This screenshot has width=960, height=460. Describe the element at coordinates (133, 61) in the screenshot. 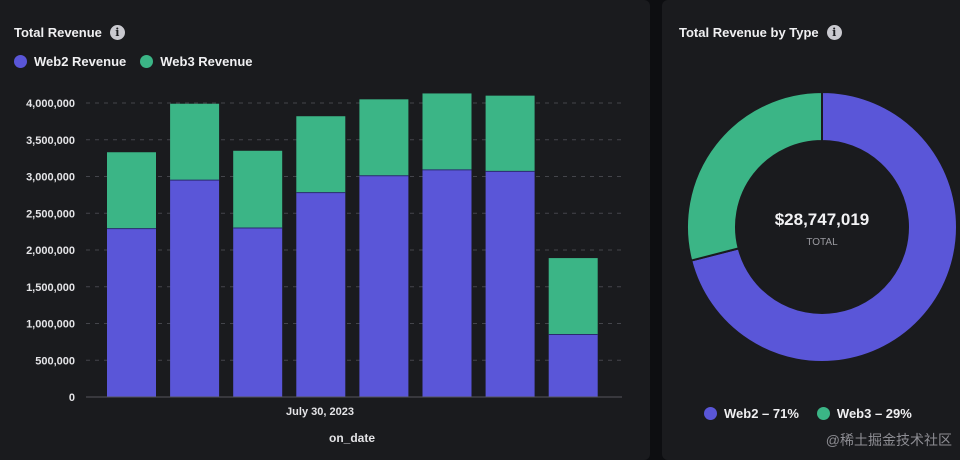

I see `bar-chart-legend: Web2 Revenue Web3 Revenue` at that location.